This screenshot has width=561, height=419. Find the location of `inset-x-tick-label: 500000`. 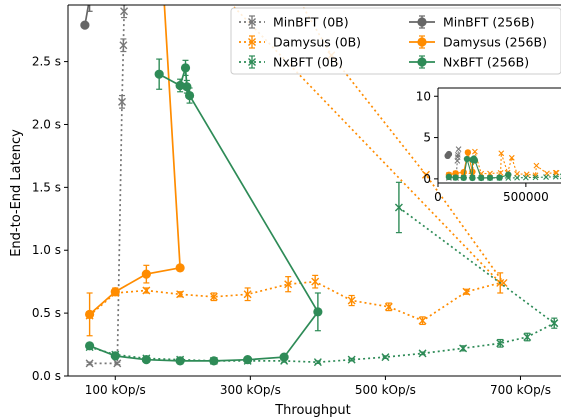

inset-x-tick-label: 500000 is located at coordinates (526, 197).